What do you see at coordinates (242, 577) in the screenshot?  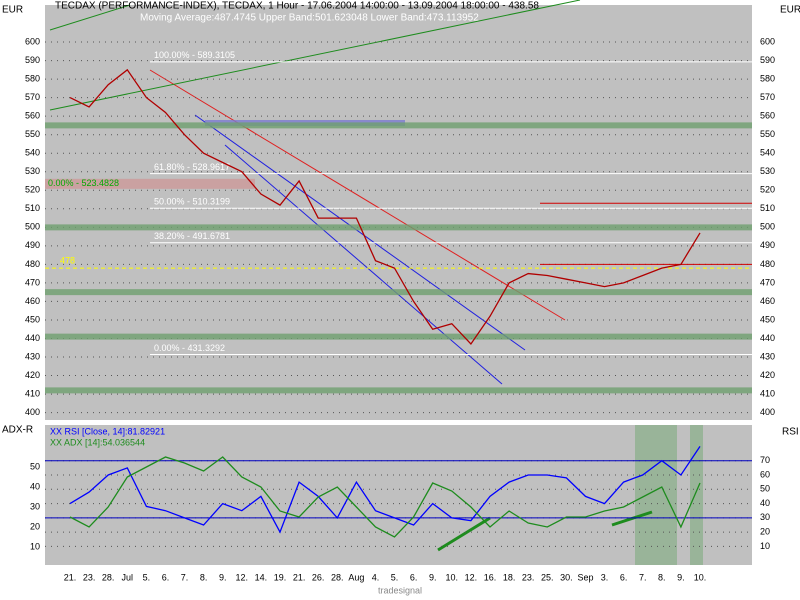 I see `x-tick-label: 12.` at bounding box center [242, 577].